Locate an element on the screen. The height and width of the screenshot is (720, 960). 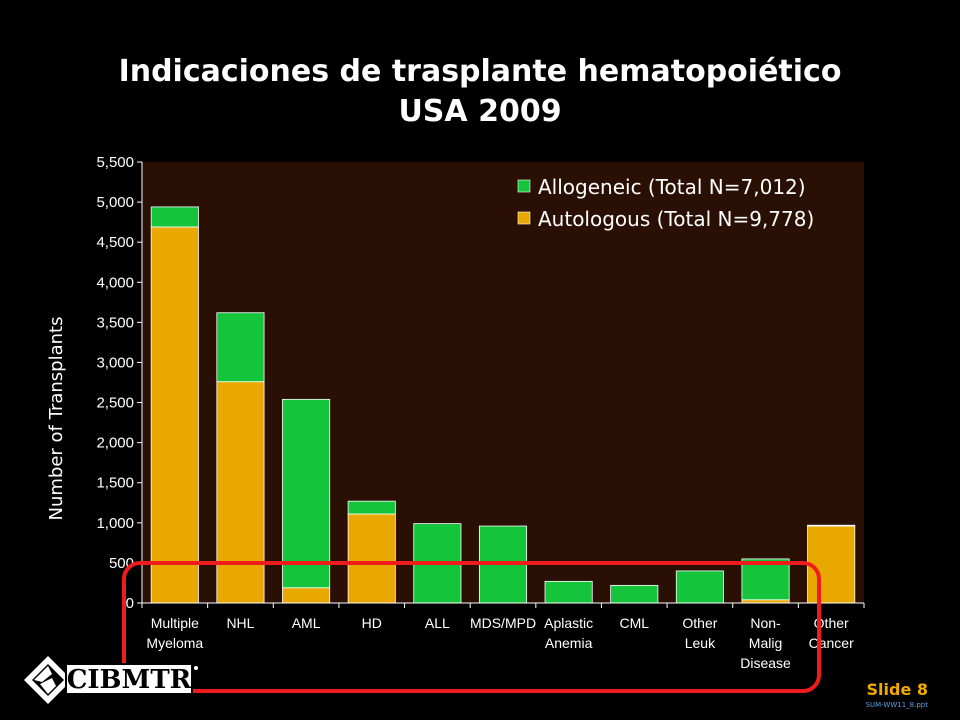
y-tick-label: 0 is located at coordinates (130, 603).